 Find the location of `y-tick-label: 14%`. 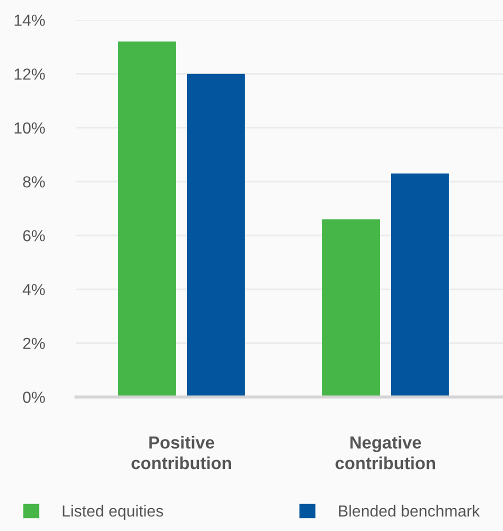

y-tick-label: 14% is located at coordinates (29, 20).